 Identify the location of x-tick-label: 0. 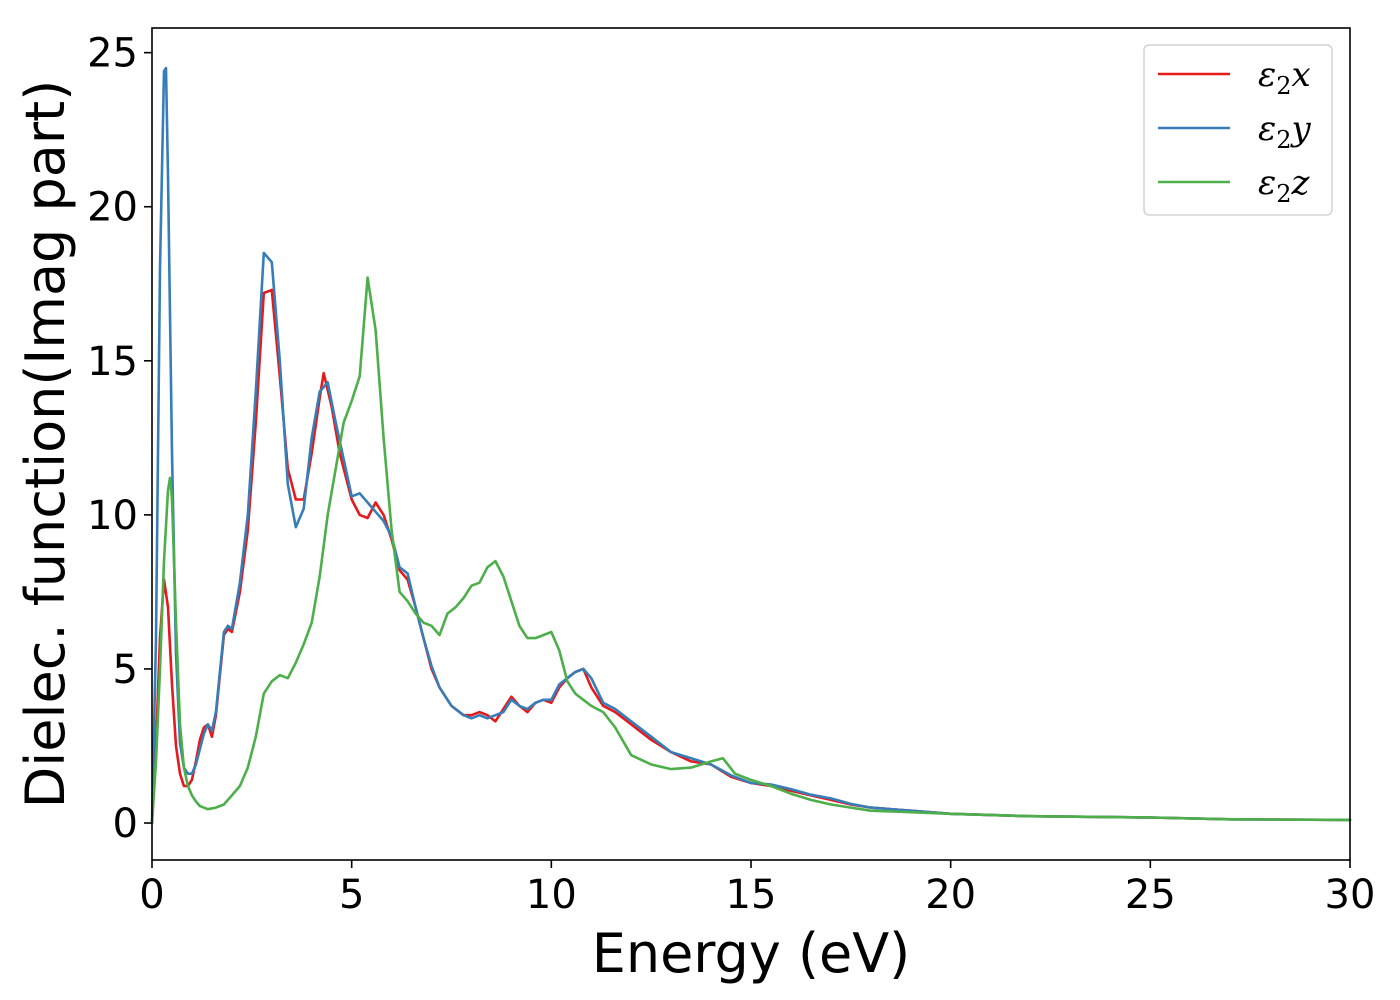
(151, 895).